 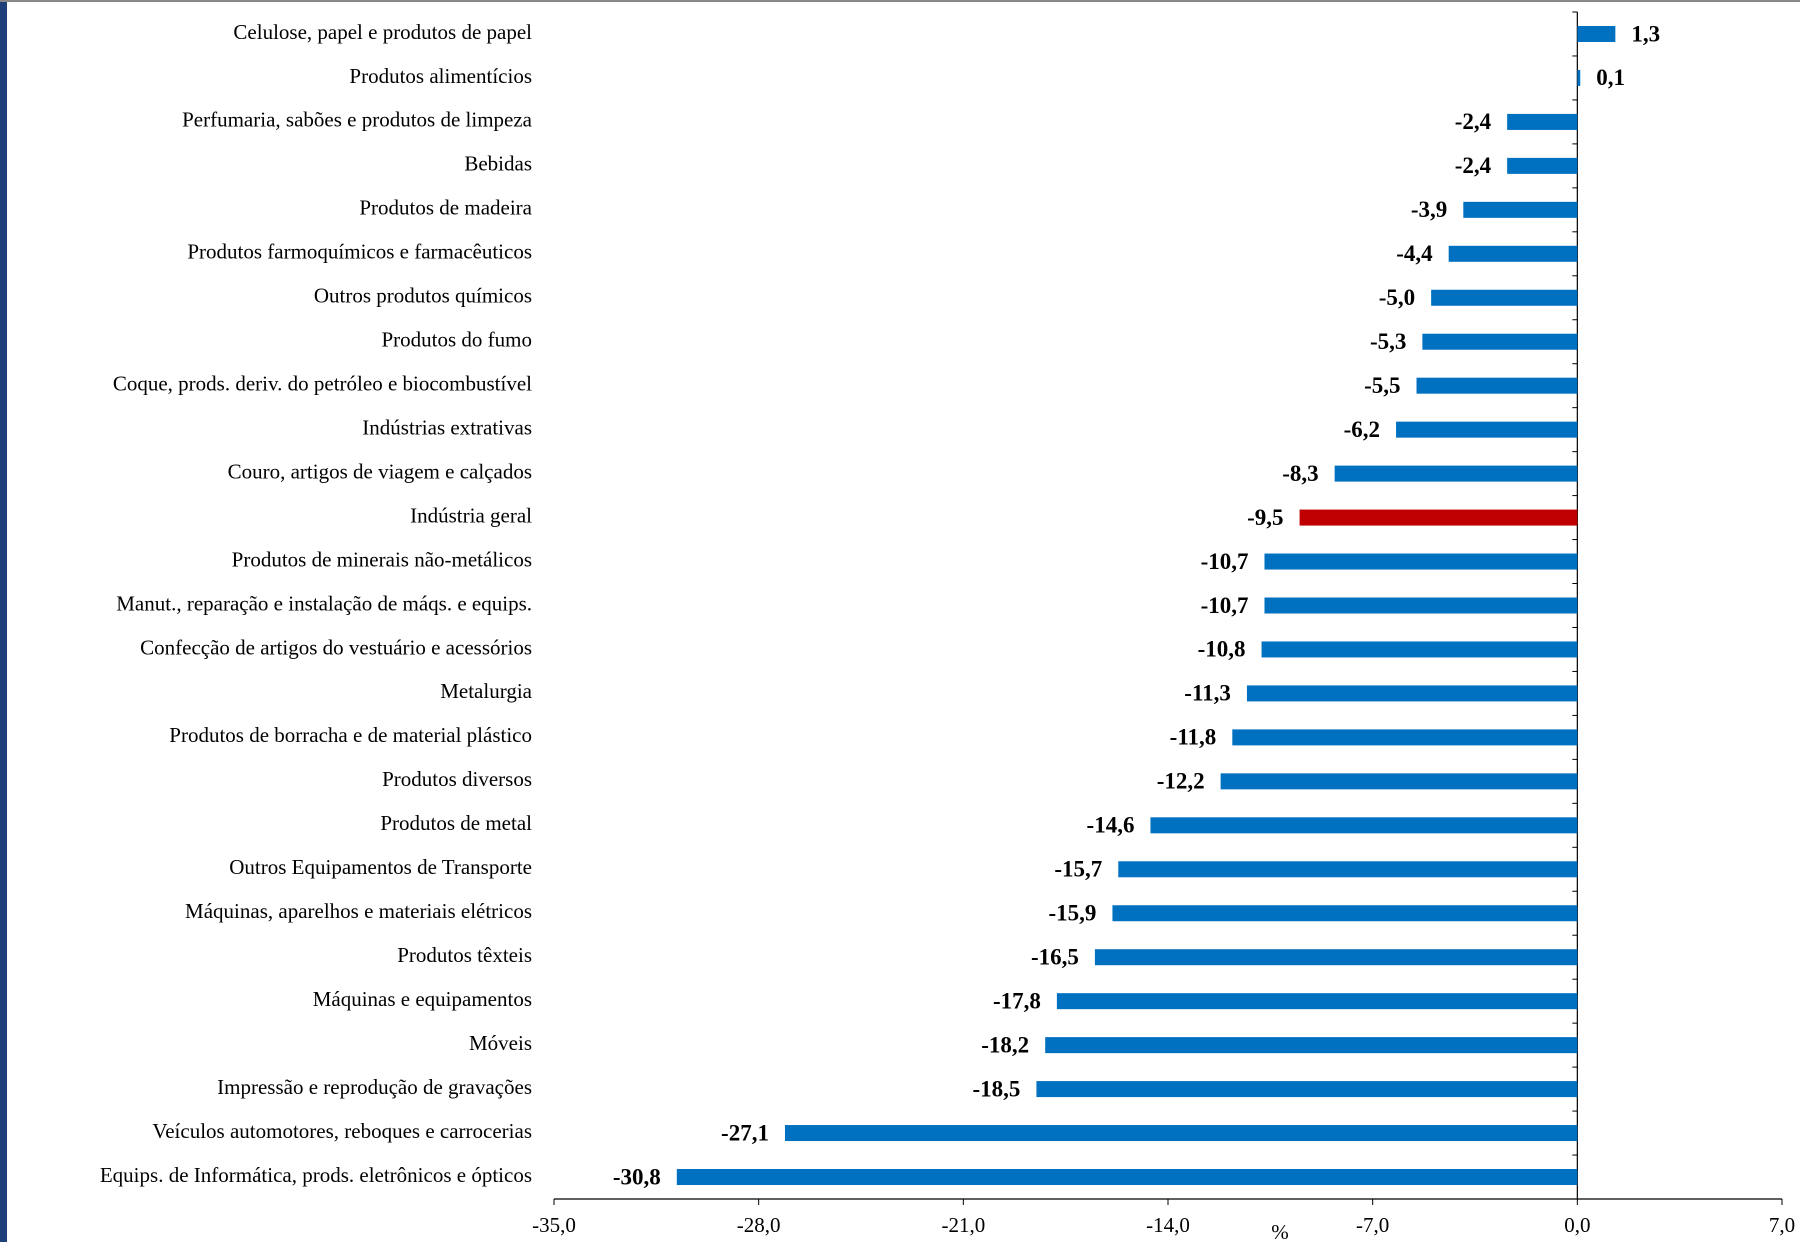 What do you see at coordinates (1222, 649) in the screenshot?
I see `value-label: -10,8` at bounding box center [1222, 649].